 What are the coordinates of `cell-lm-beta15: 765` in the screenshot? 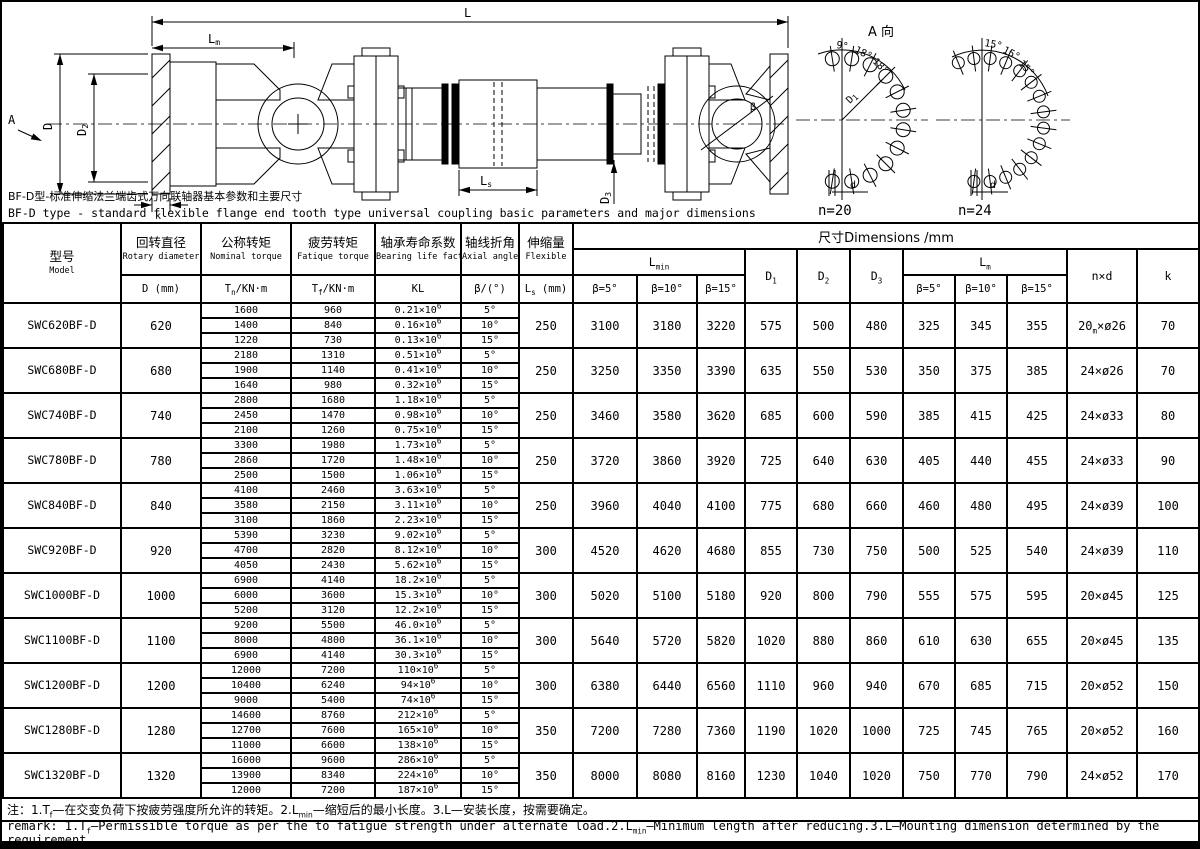 It's located at (1037, 730).